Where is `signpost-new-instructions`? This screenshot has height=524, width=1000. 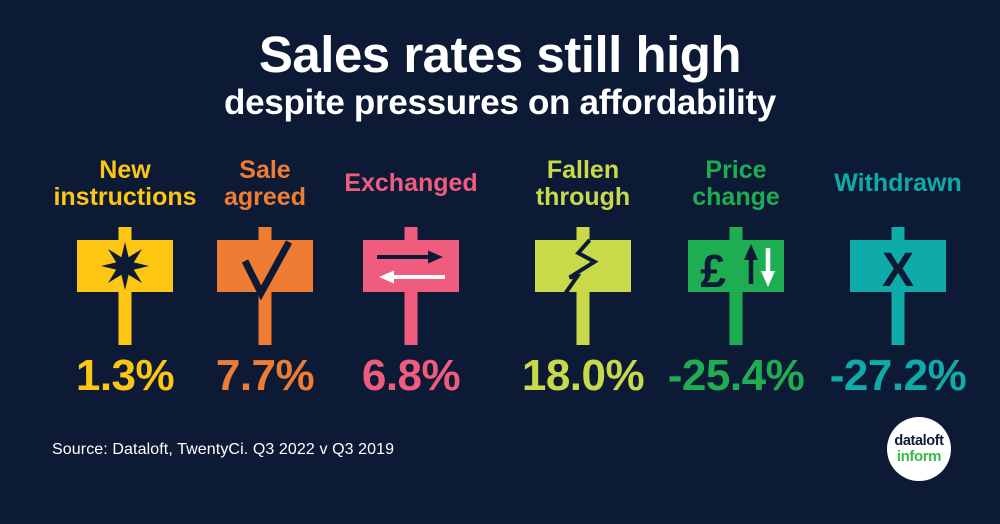
signpost-new-instructions is located at coordinates (125, 286).